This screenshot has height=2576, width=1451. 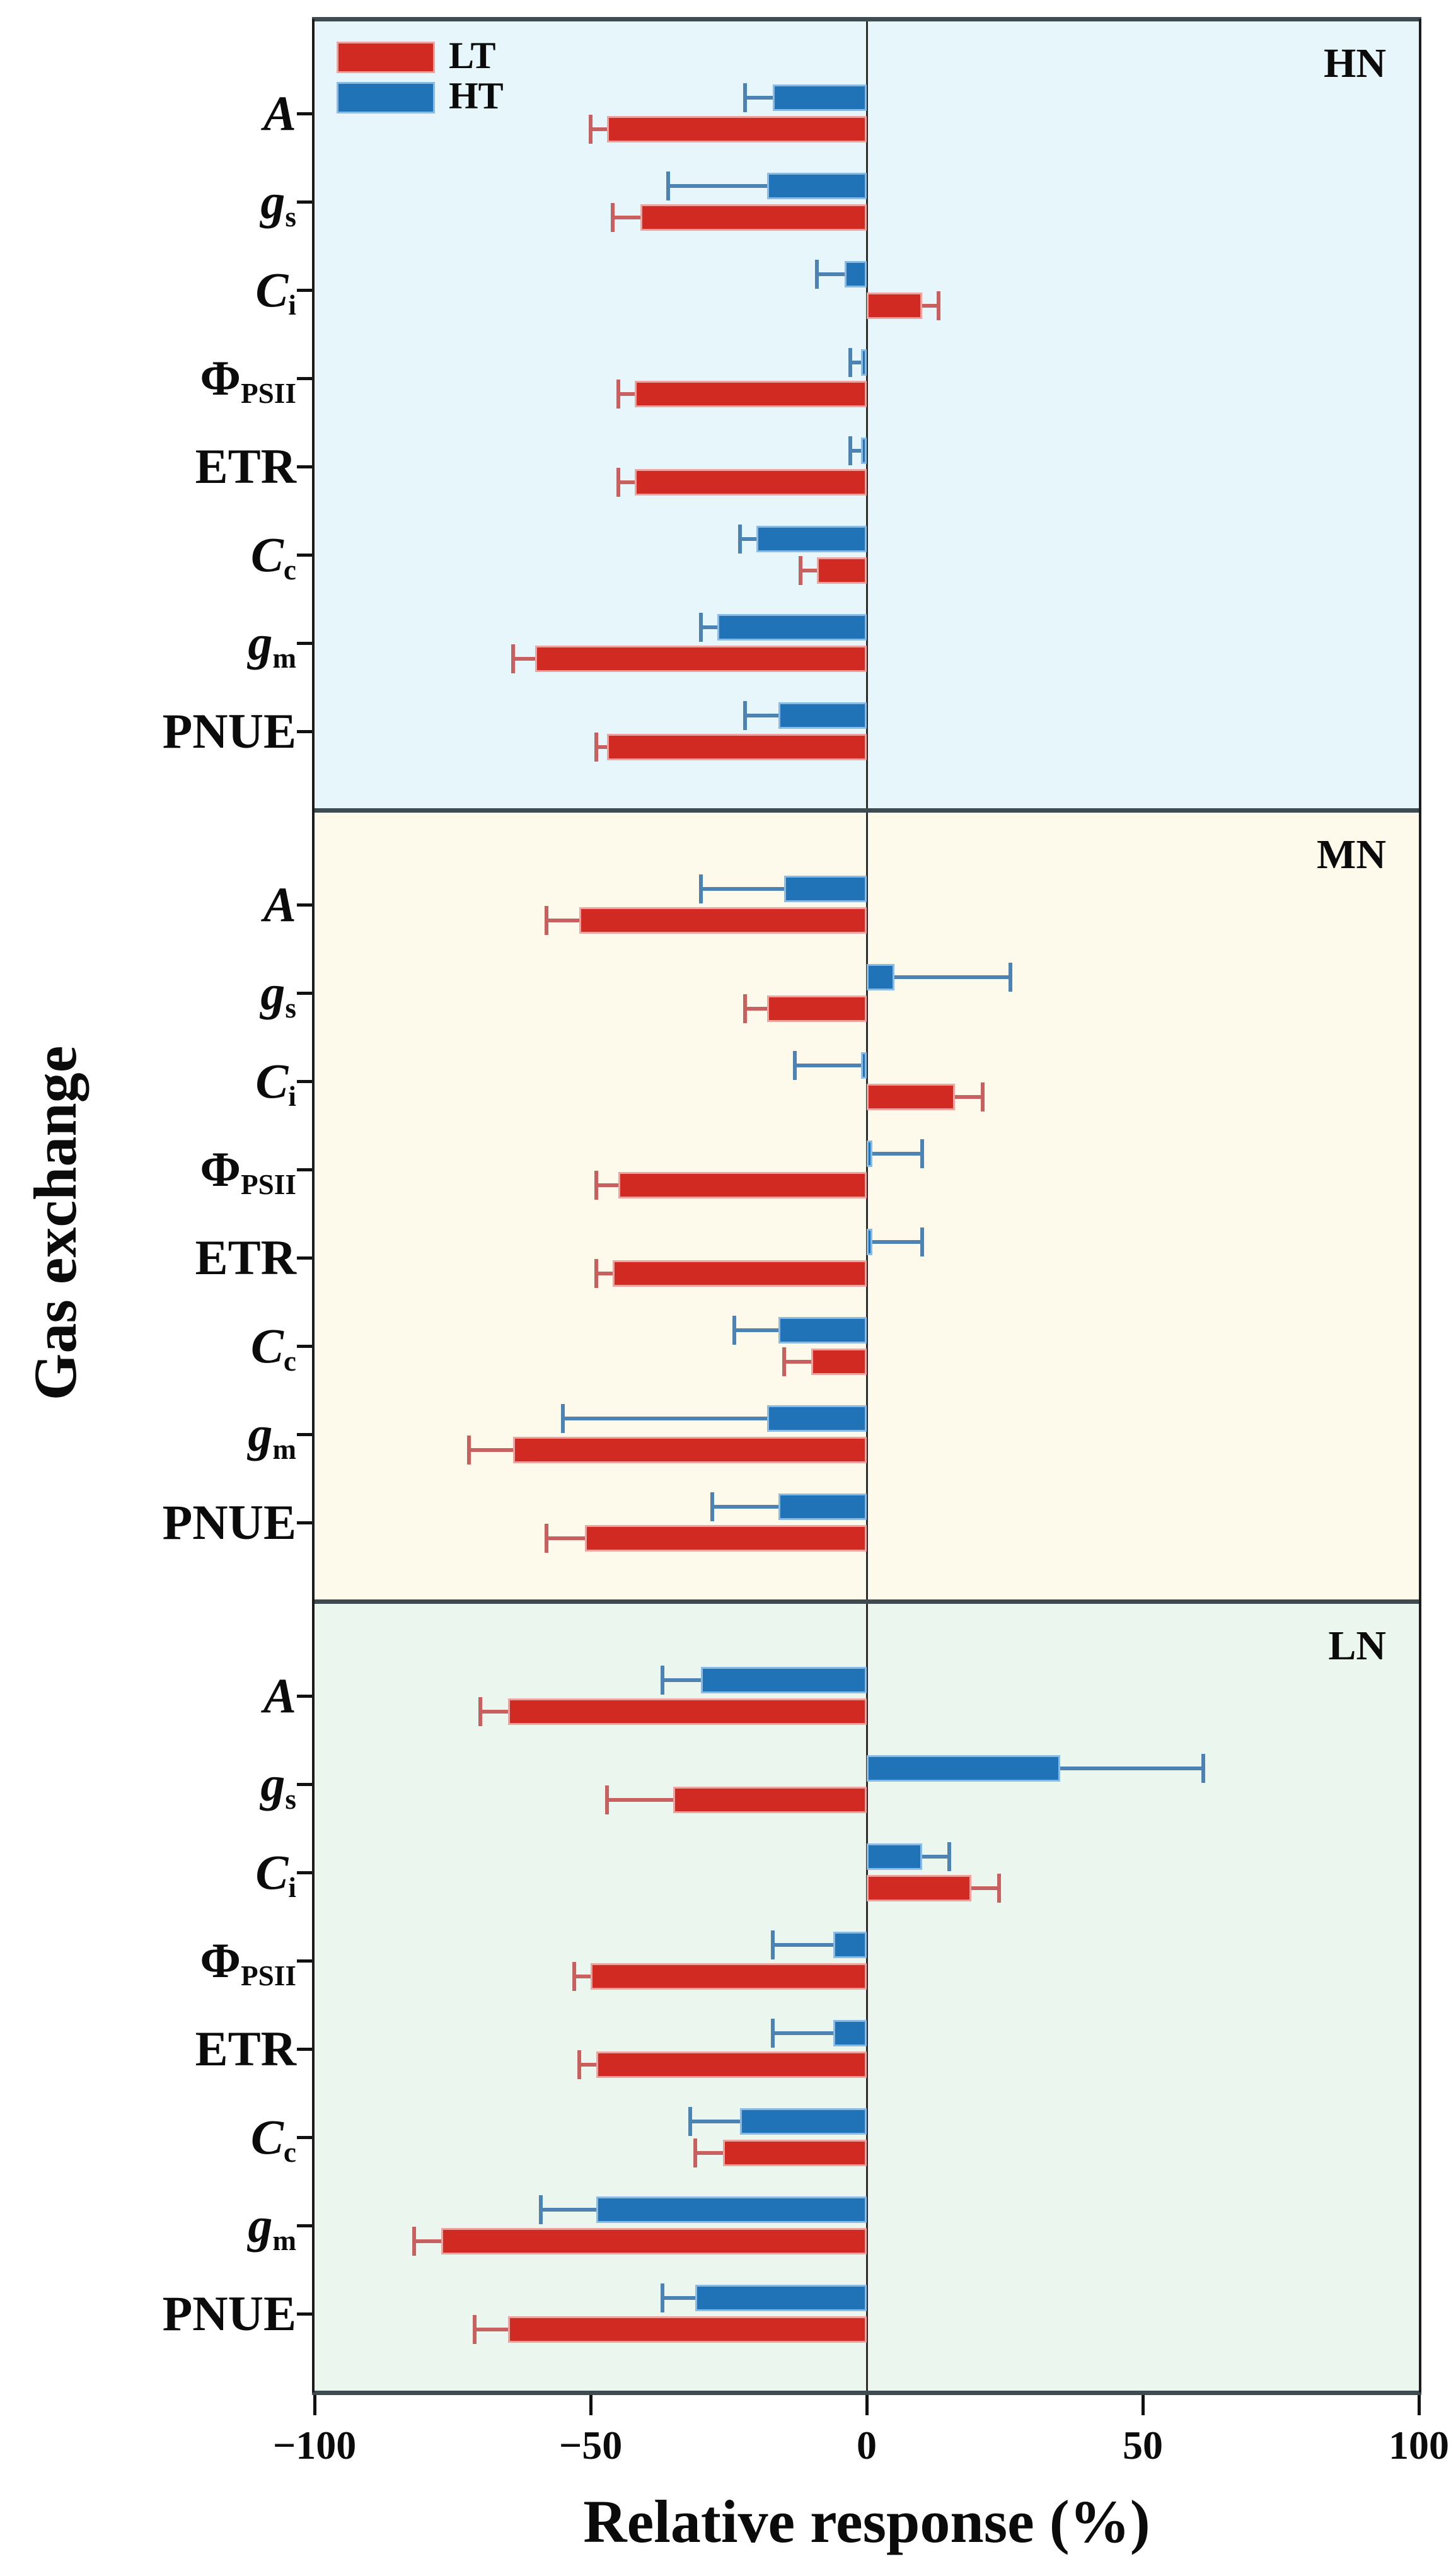 What do you see at coordinates (687, 2329) in the screenshot?
I see `bar-lt-pnue-ln` at bounding box center [687, 2329].